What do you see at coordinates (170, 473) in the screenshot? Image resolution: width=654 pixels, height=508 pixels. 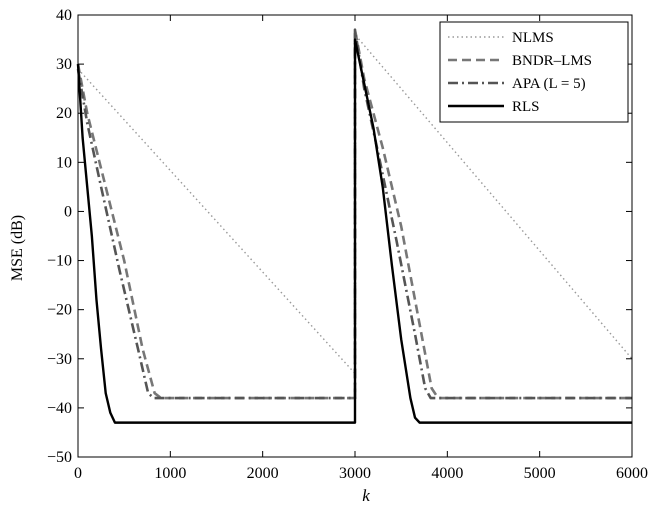 I see `x-tick-label: 1000` at bounding box center [170, 473].